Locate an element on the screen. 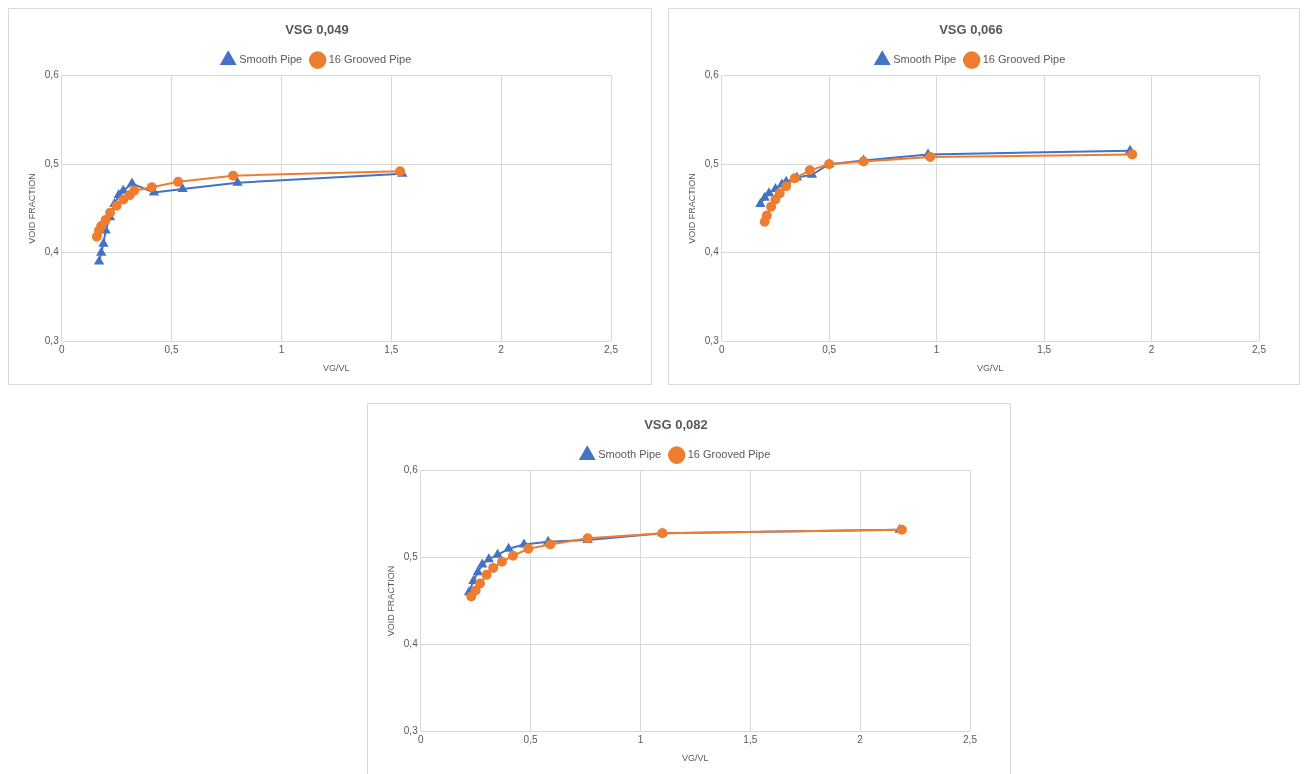 This screenshot has width=1306, height=774. chart-title: VSG 0,082 is located at coordinates (676, 425).